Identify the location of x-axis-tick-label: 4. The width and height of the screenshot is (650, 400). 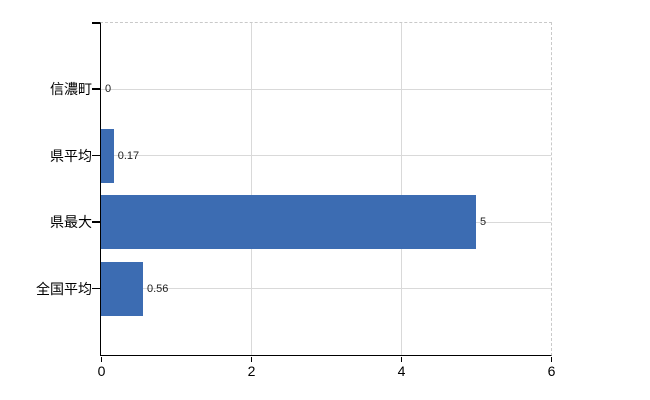
(401, 371).